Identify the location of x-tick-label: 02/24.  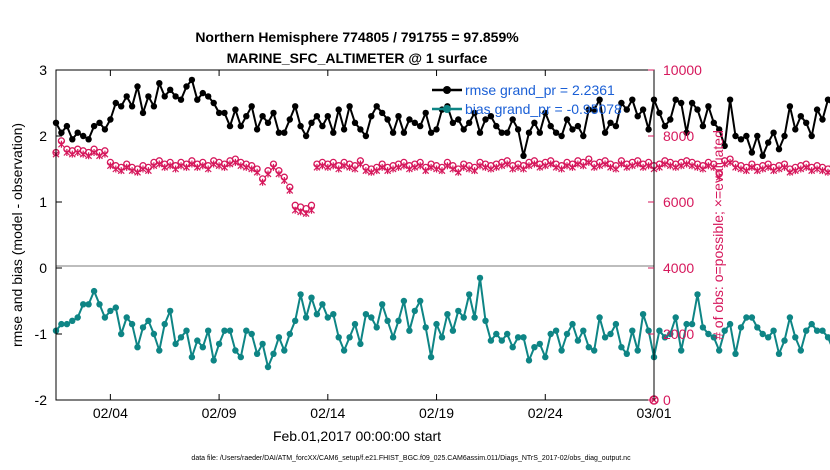
(545, 413).